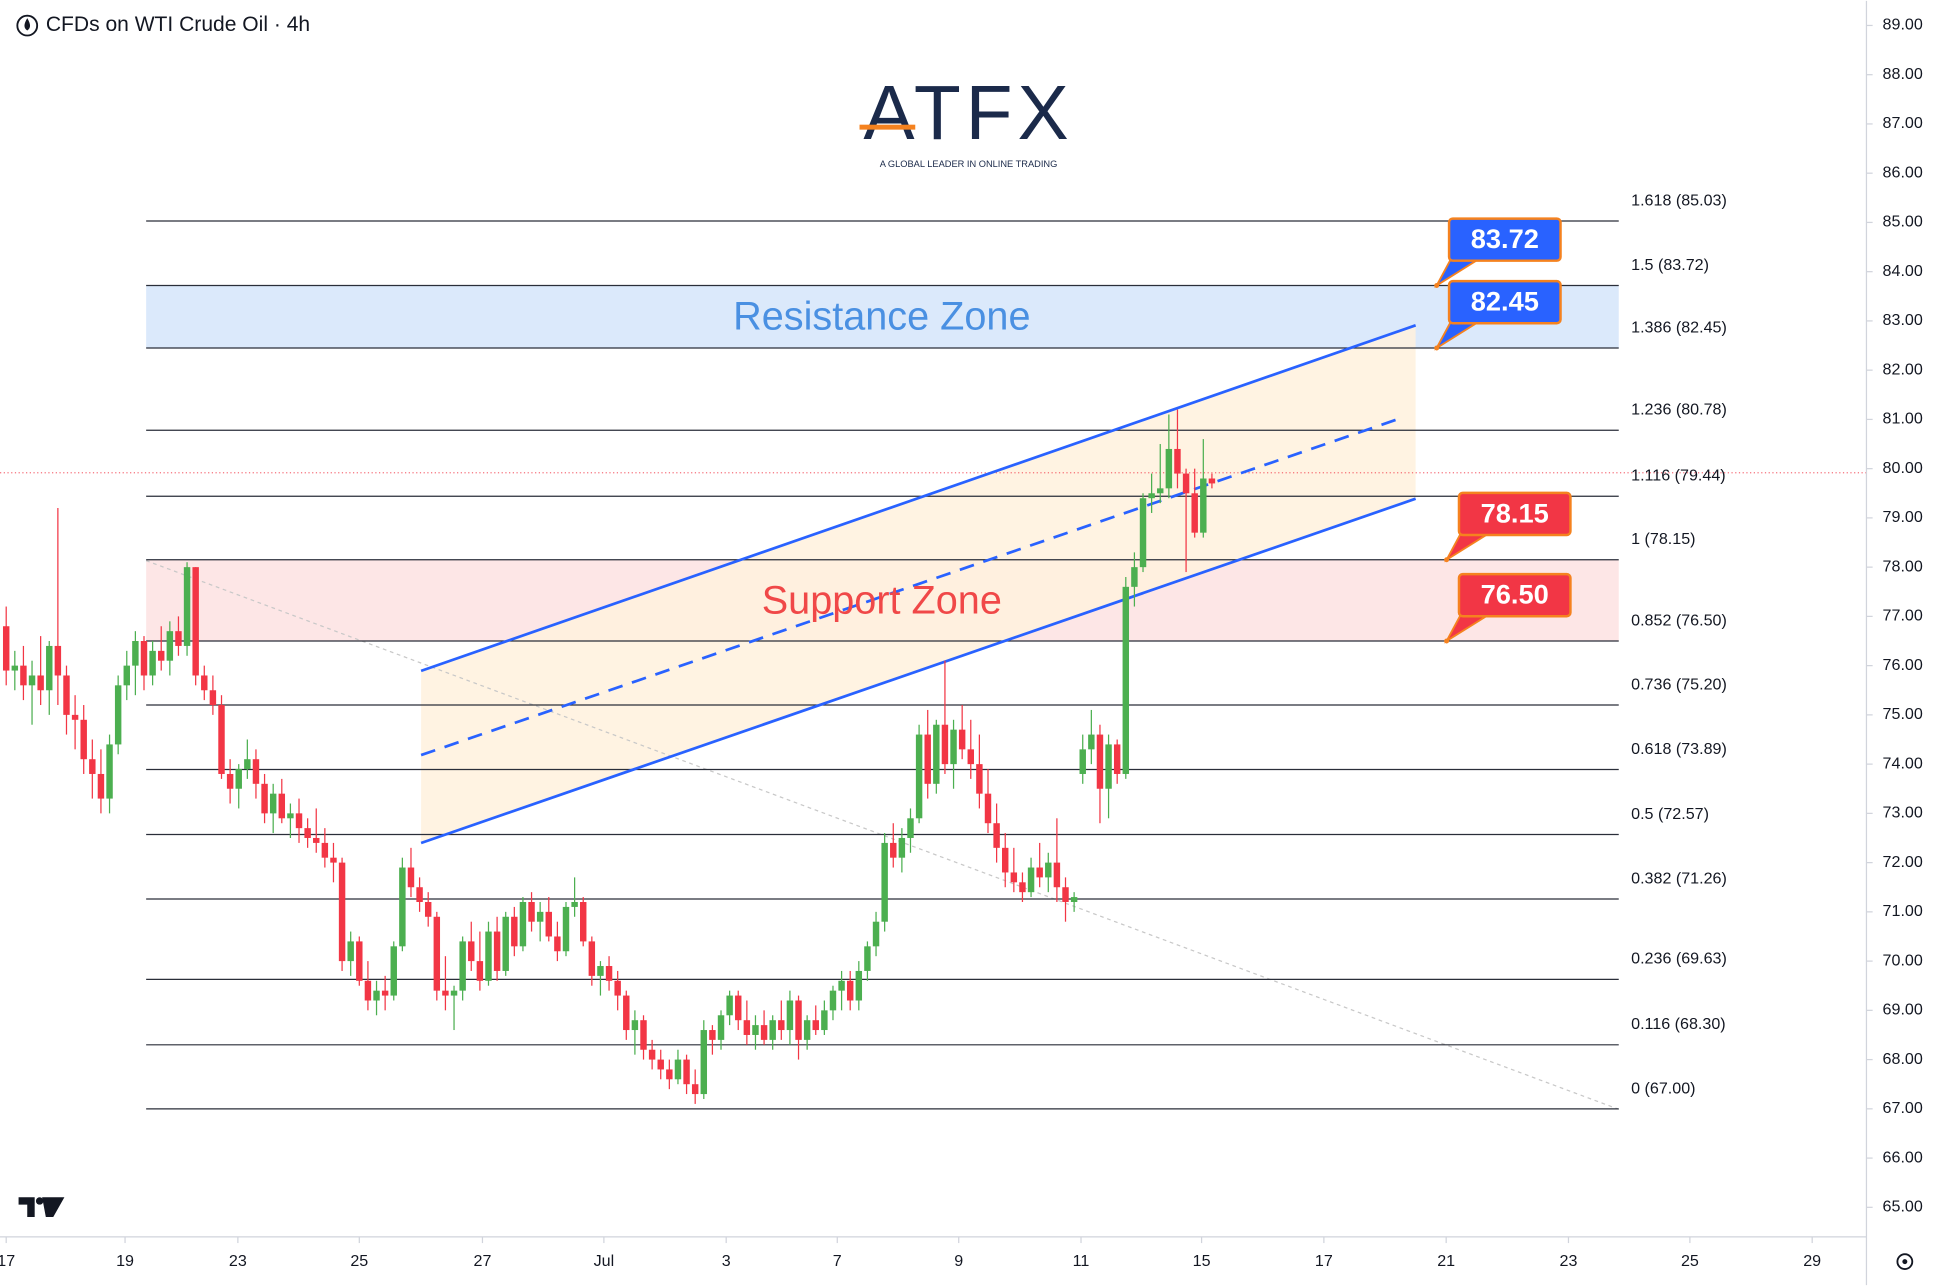 The image size is (1942, 1286). I want to click on y-tick-label: 78.00, so click(1903, 566).